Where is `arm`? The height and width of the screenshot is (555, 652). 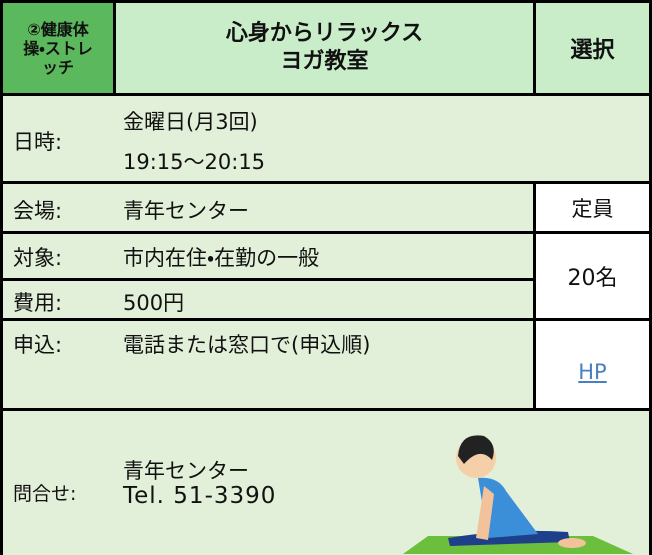 arm is located at coordinates (485, 513).